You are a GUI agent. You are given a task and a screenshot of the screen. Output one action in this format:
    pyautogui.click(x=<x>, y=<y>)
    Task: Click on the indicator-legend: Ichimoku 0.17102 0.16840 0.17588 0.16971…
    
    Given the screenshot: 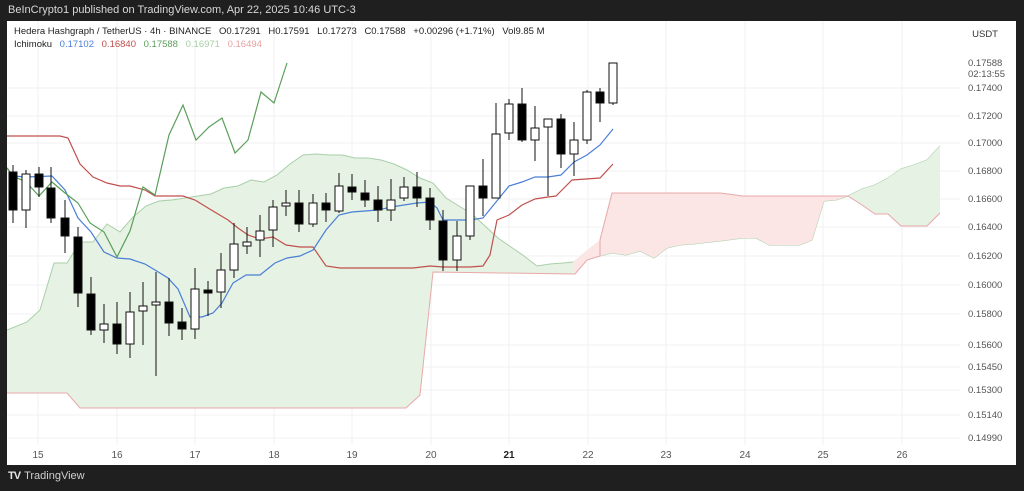 What is the action you would take?
    pyautogui.click(x=140, y=44)
    